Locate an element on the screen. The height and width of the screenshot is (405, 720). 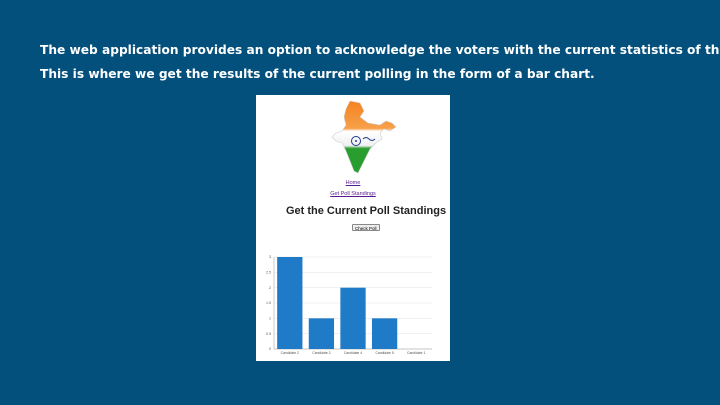
y-tick-label: 2.5 is located at coordinates (268, 273).